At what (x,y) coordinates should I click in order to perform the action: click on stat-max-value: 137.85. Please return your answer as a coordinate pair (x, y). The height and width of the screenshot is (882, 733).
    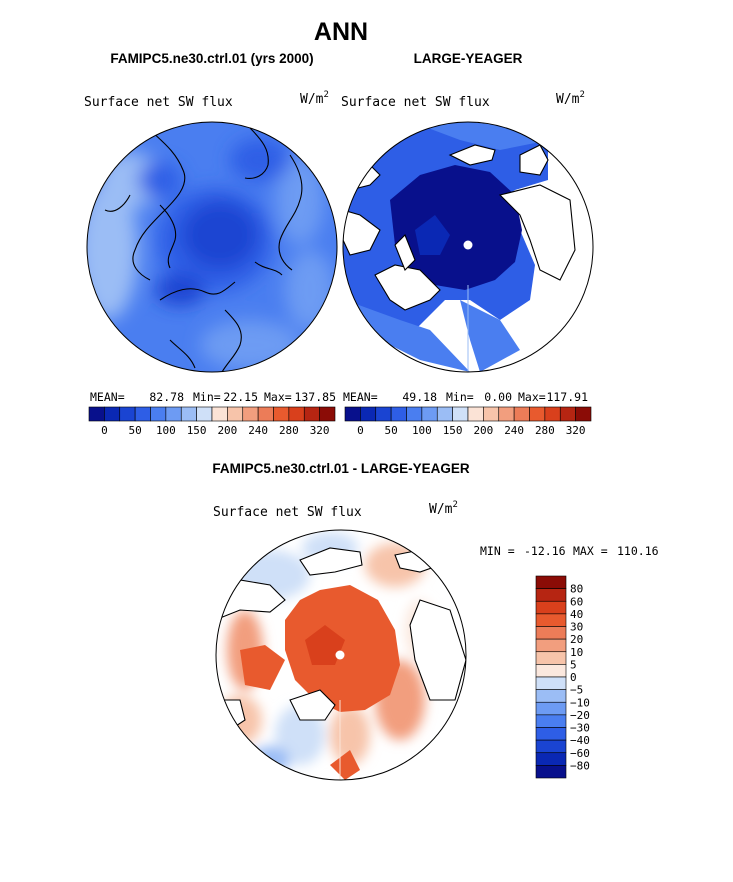
    Looking at the image, I should click on (315, 397).